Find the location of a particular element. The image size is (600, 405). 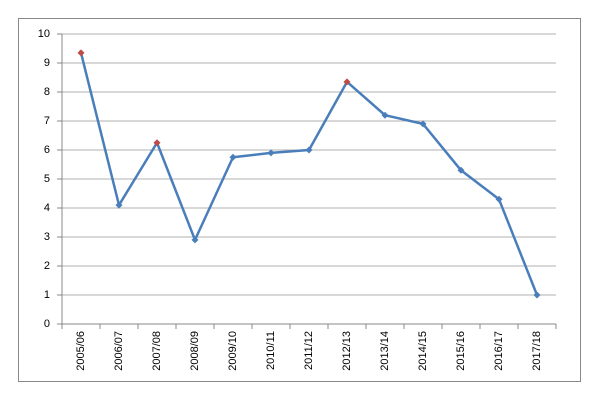

y-tick-label: 3 is located at coordinates (47, 237).